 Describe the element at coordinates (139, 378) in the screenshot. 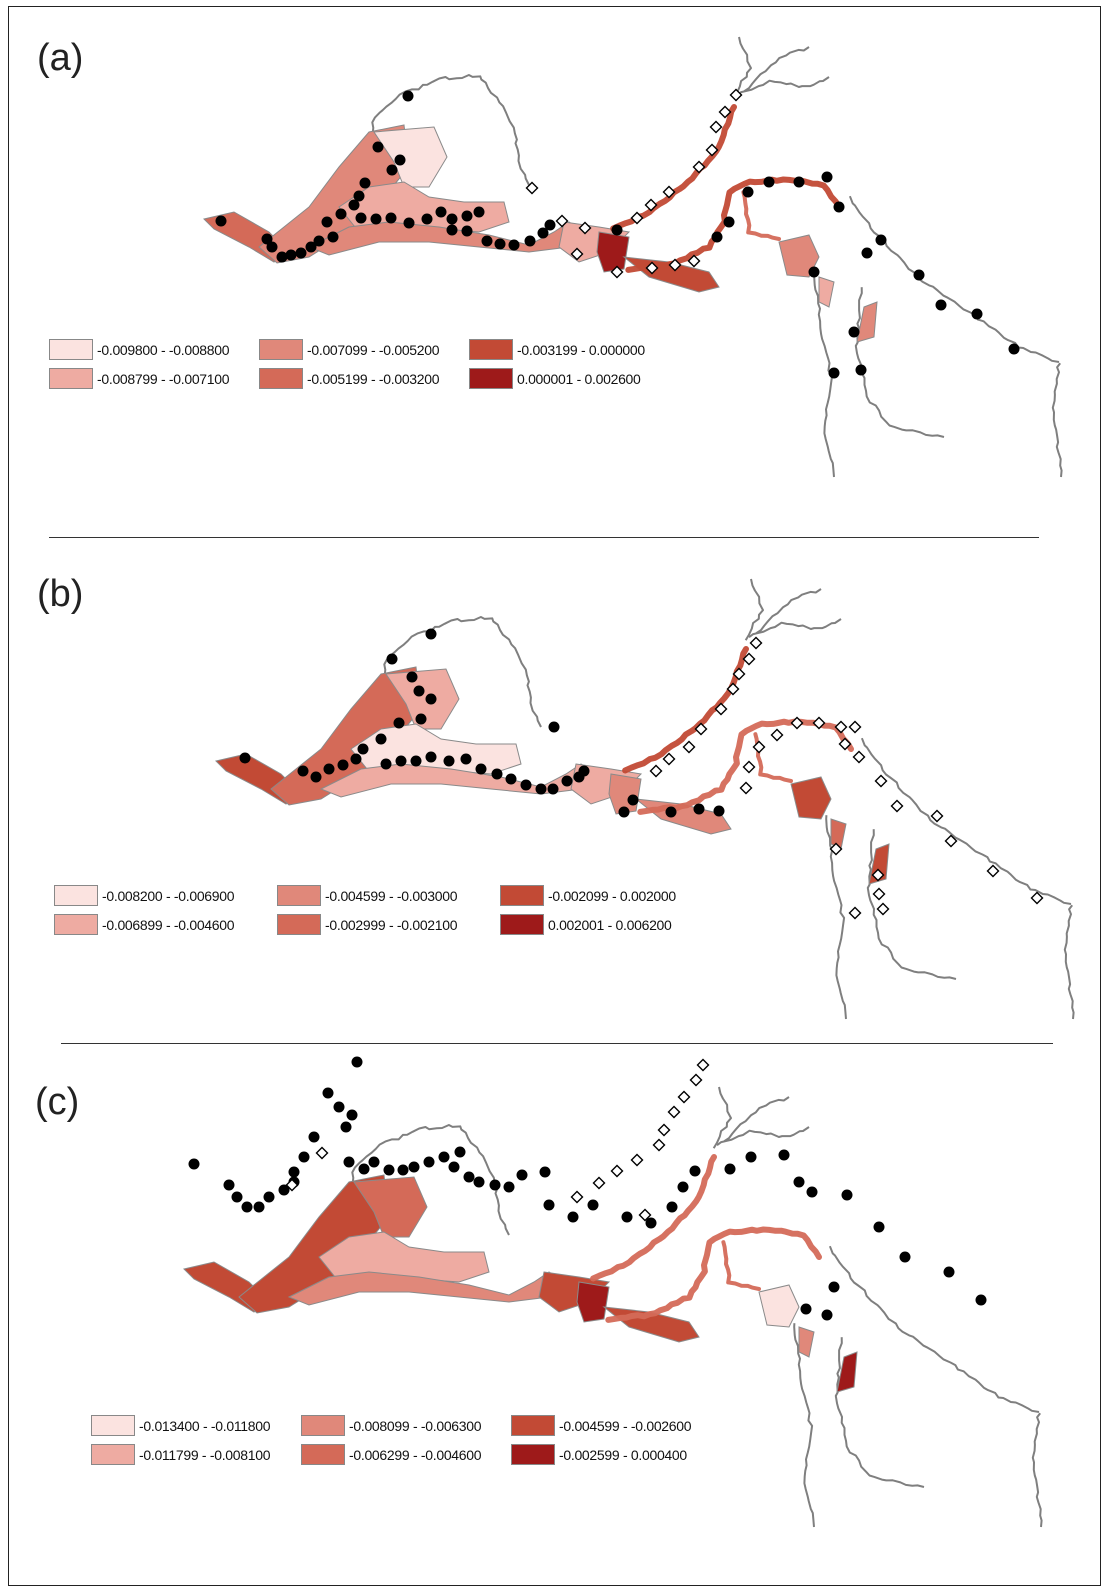

I see `legend-item: -0.008799 - -0.007100` at that location.